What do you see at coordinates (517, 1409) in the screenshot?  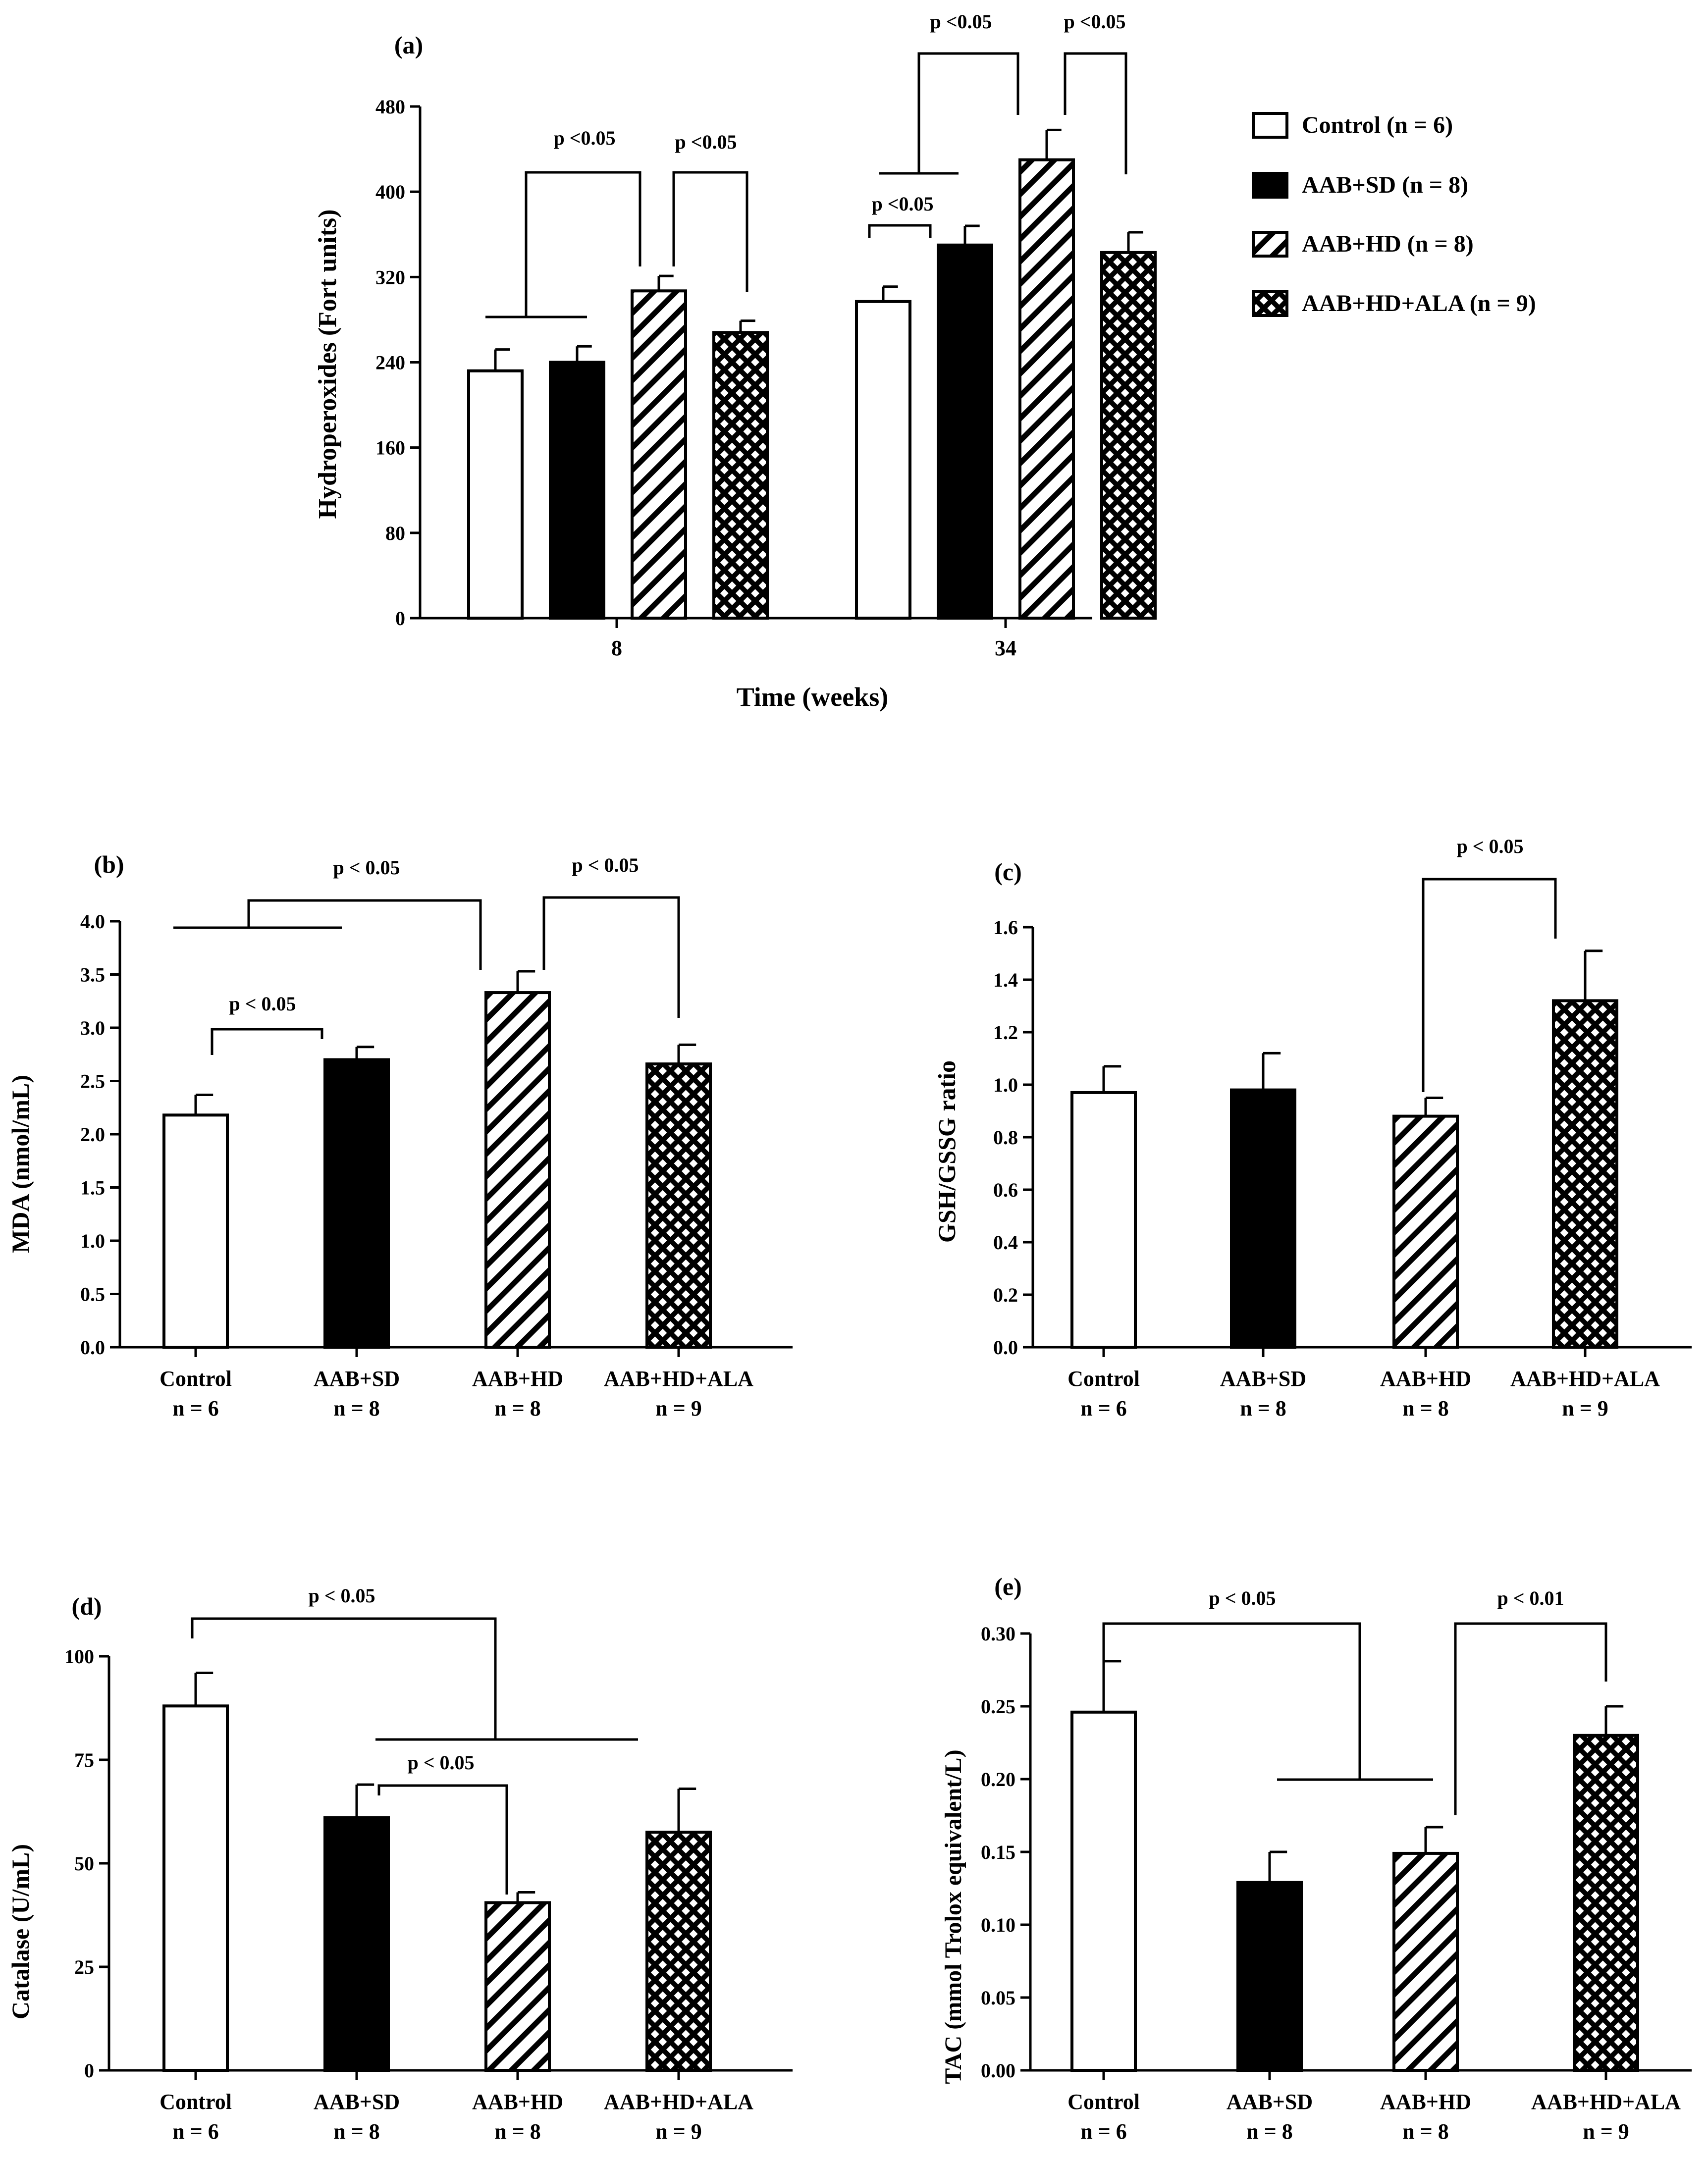 I see `panel-b-x-tick-n: n = 8` at bounding box center [517, 1409].